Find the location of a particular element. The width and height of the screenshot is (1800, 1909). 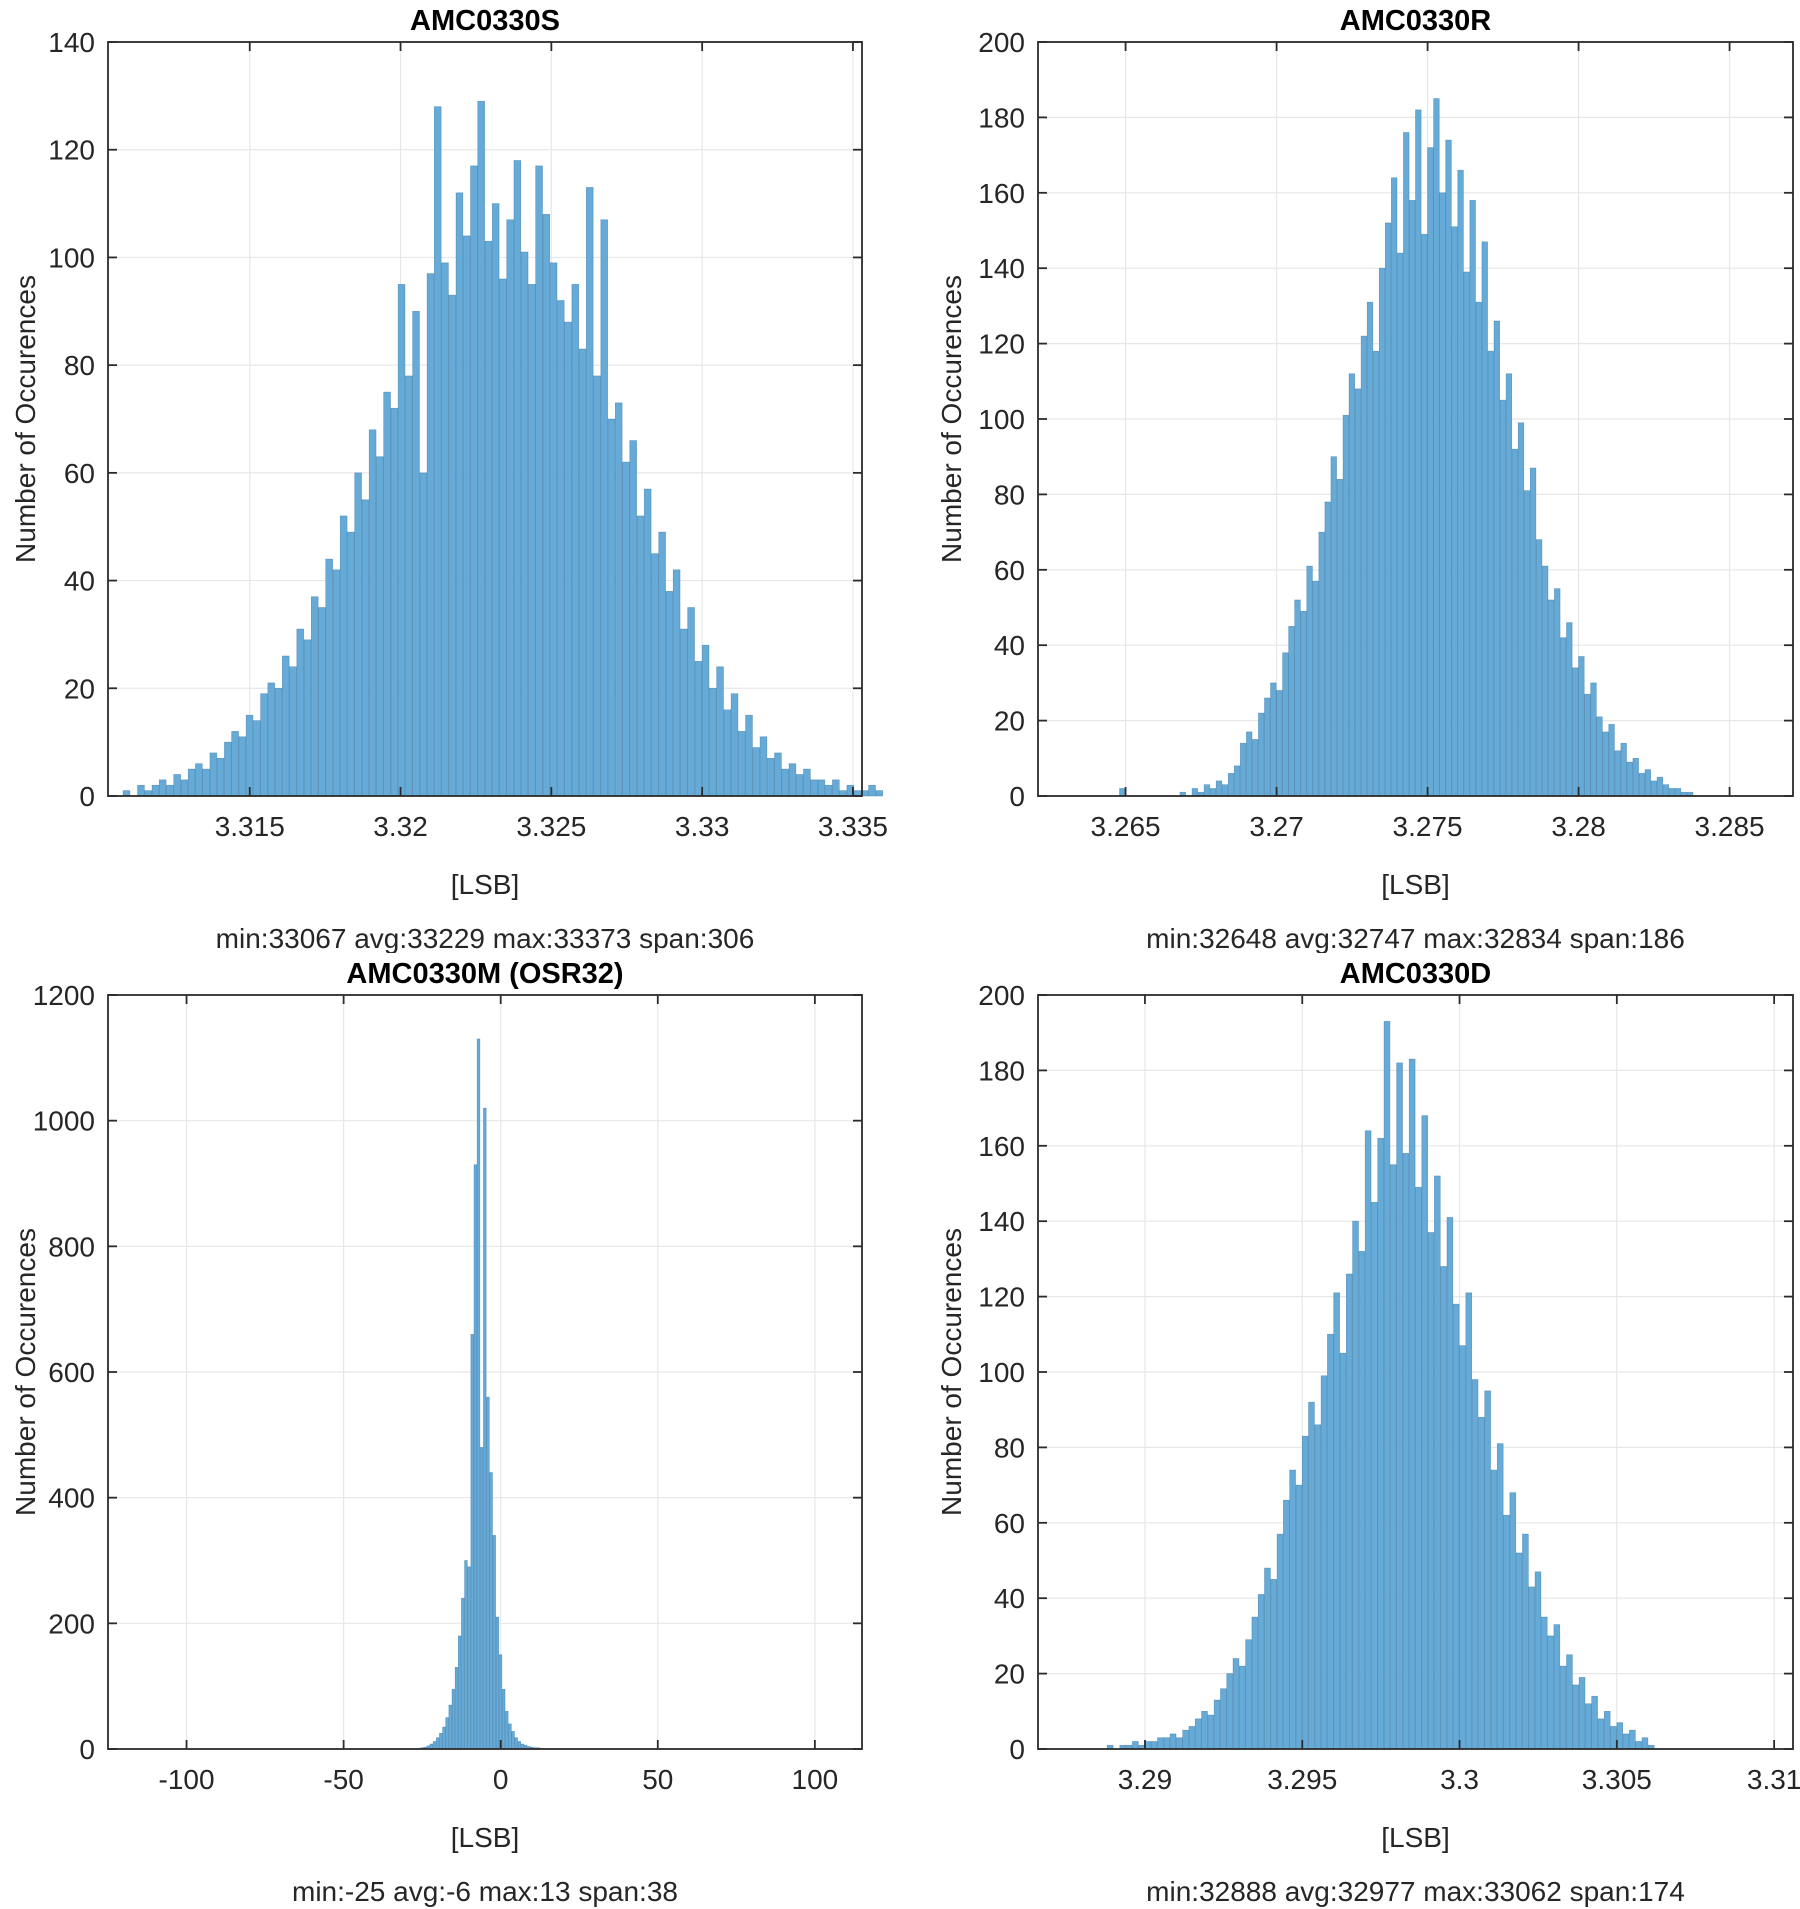

stats-caption: min:-25 avg:-6 max:13 span:38 is located at coordinates (485, 1892).